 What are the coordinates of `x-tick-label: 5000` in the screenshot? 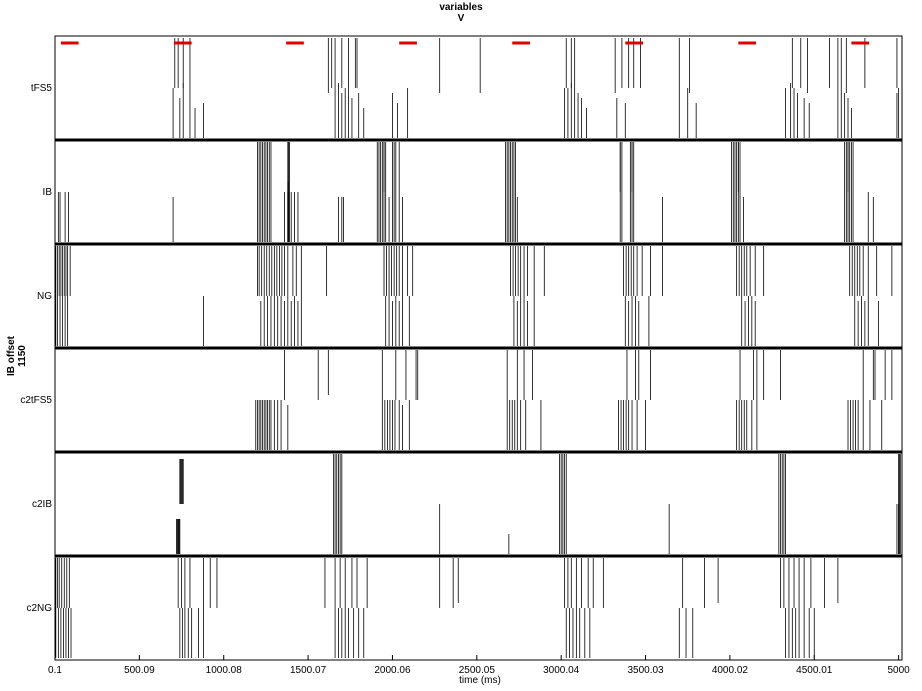 It's located at (899, 670).